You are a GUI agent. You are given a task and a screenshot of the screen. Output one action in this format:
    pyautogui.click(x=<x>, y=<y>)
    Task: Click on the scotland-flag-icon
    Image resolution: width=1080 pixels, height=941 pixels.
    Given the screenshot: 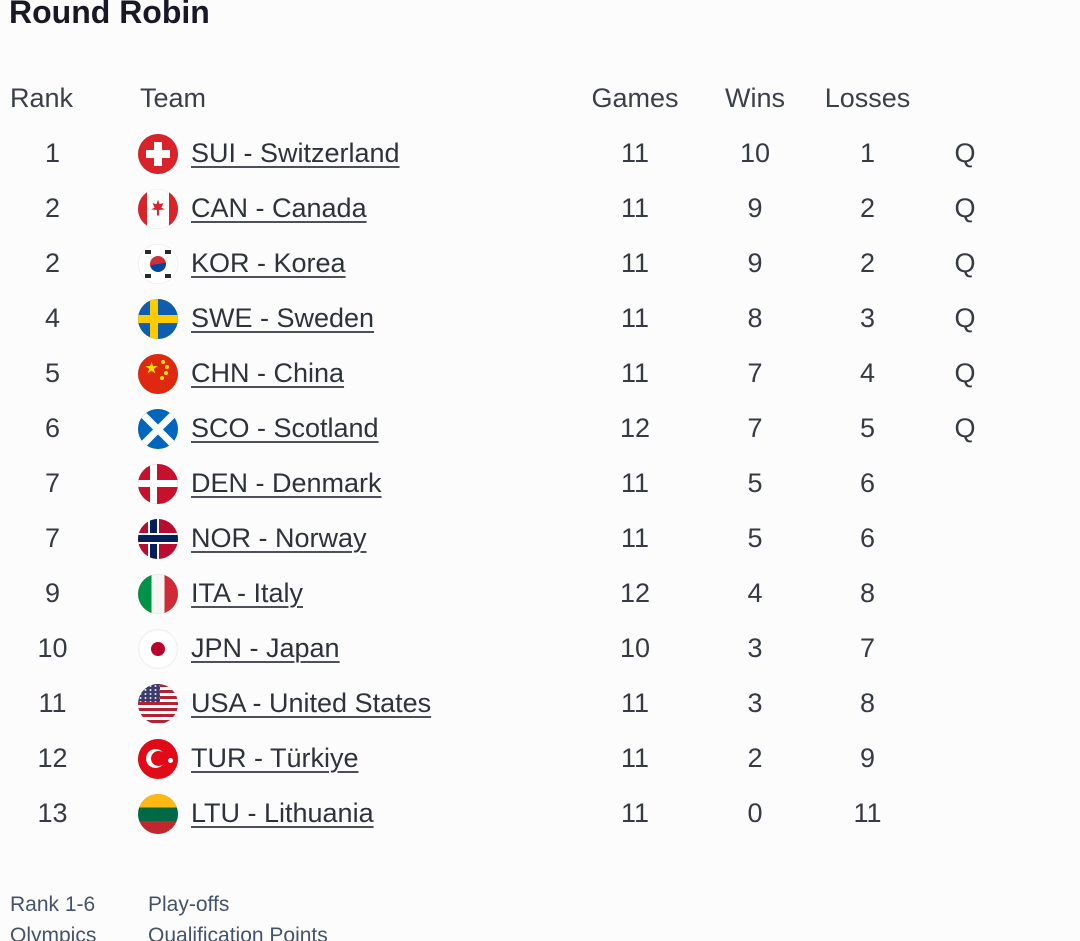 What is the action you would take?
    pyautogui.click(x=158, y=428)
    